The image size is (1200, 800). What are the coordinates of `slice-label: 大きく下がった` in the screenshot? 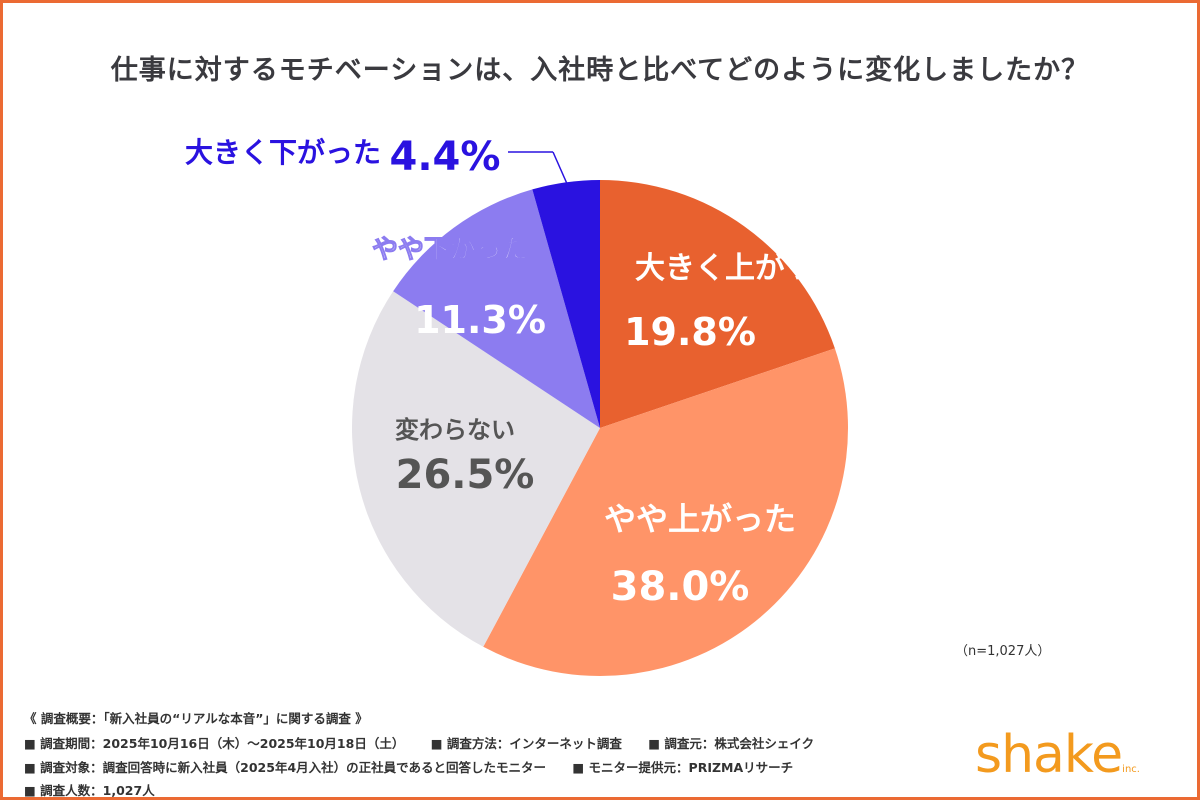 It's located at (283, 152).